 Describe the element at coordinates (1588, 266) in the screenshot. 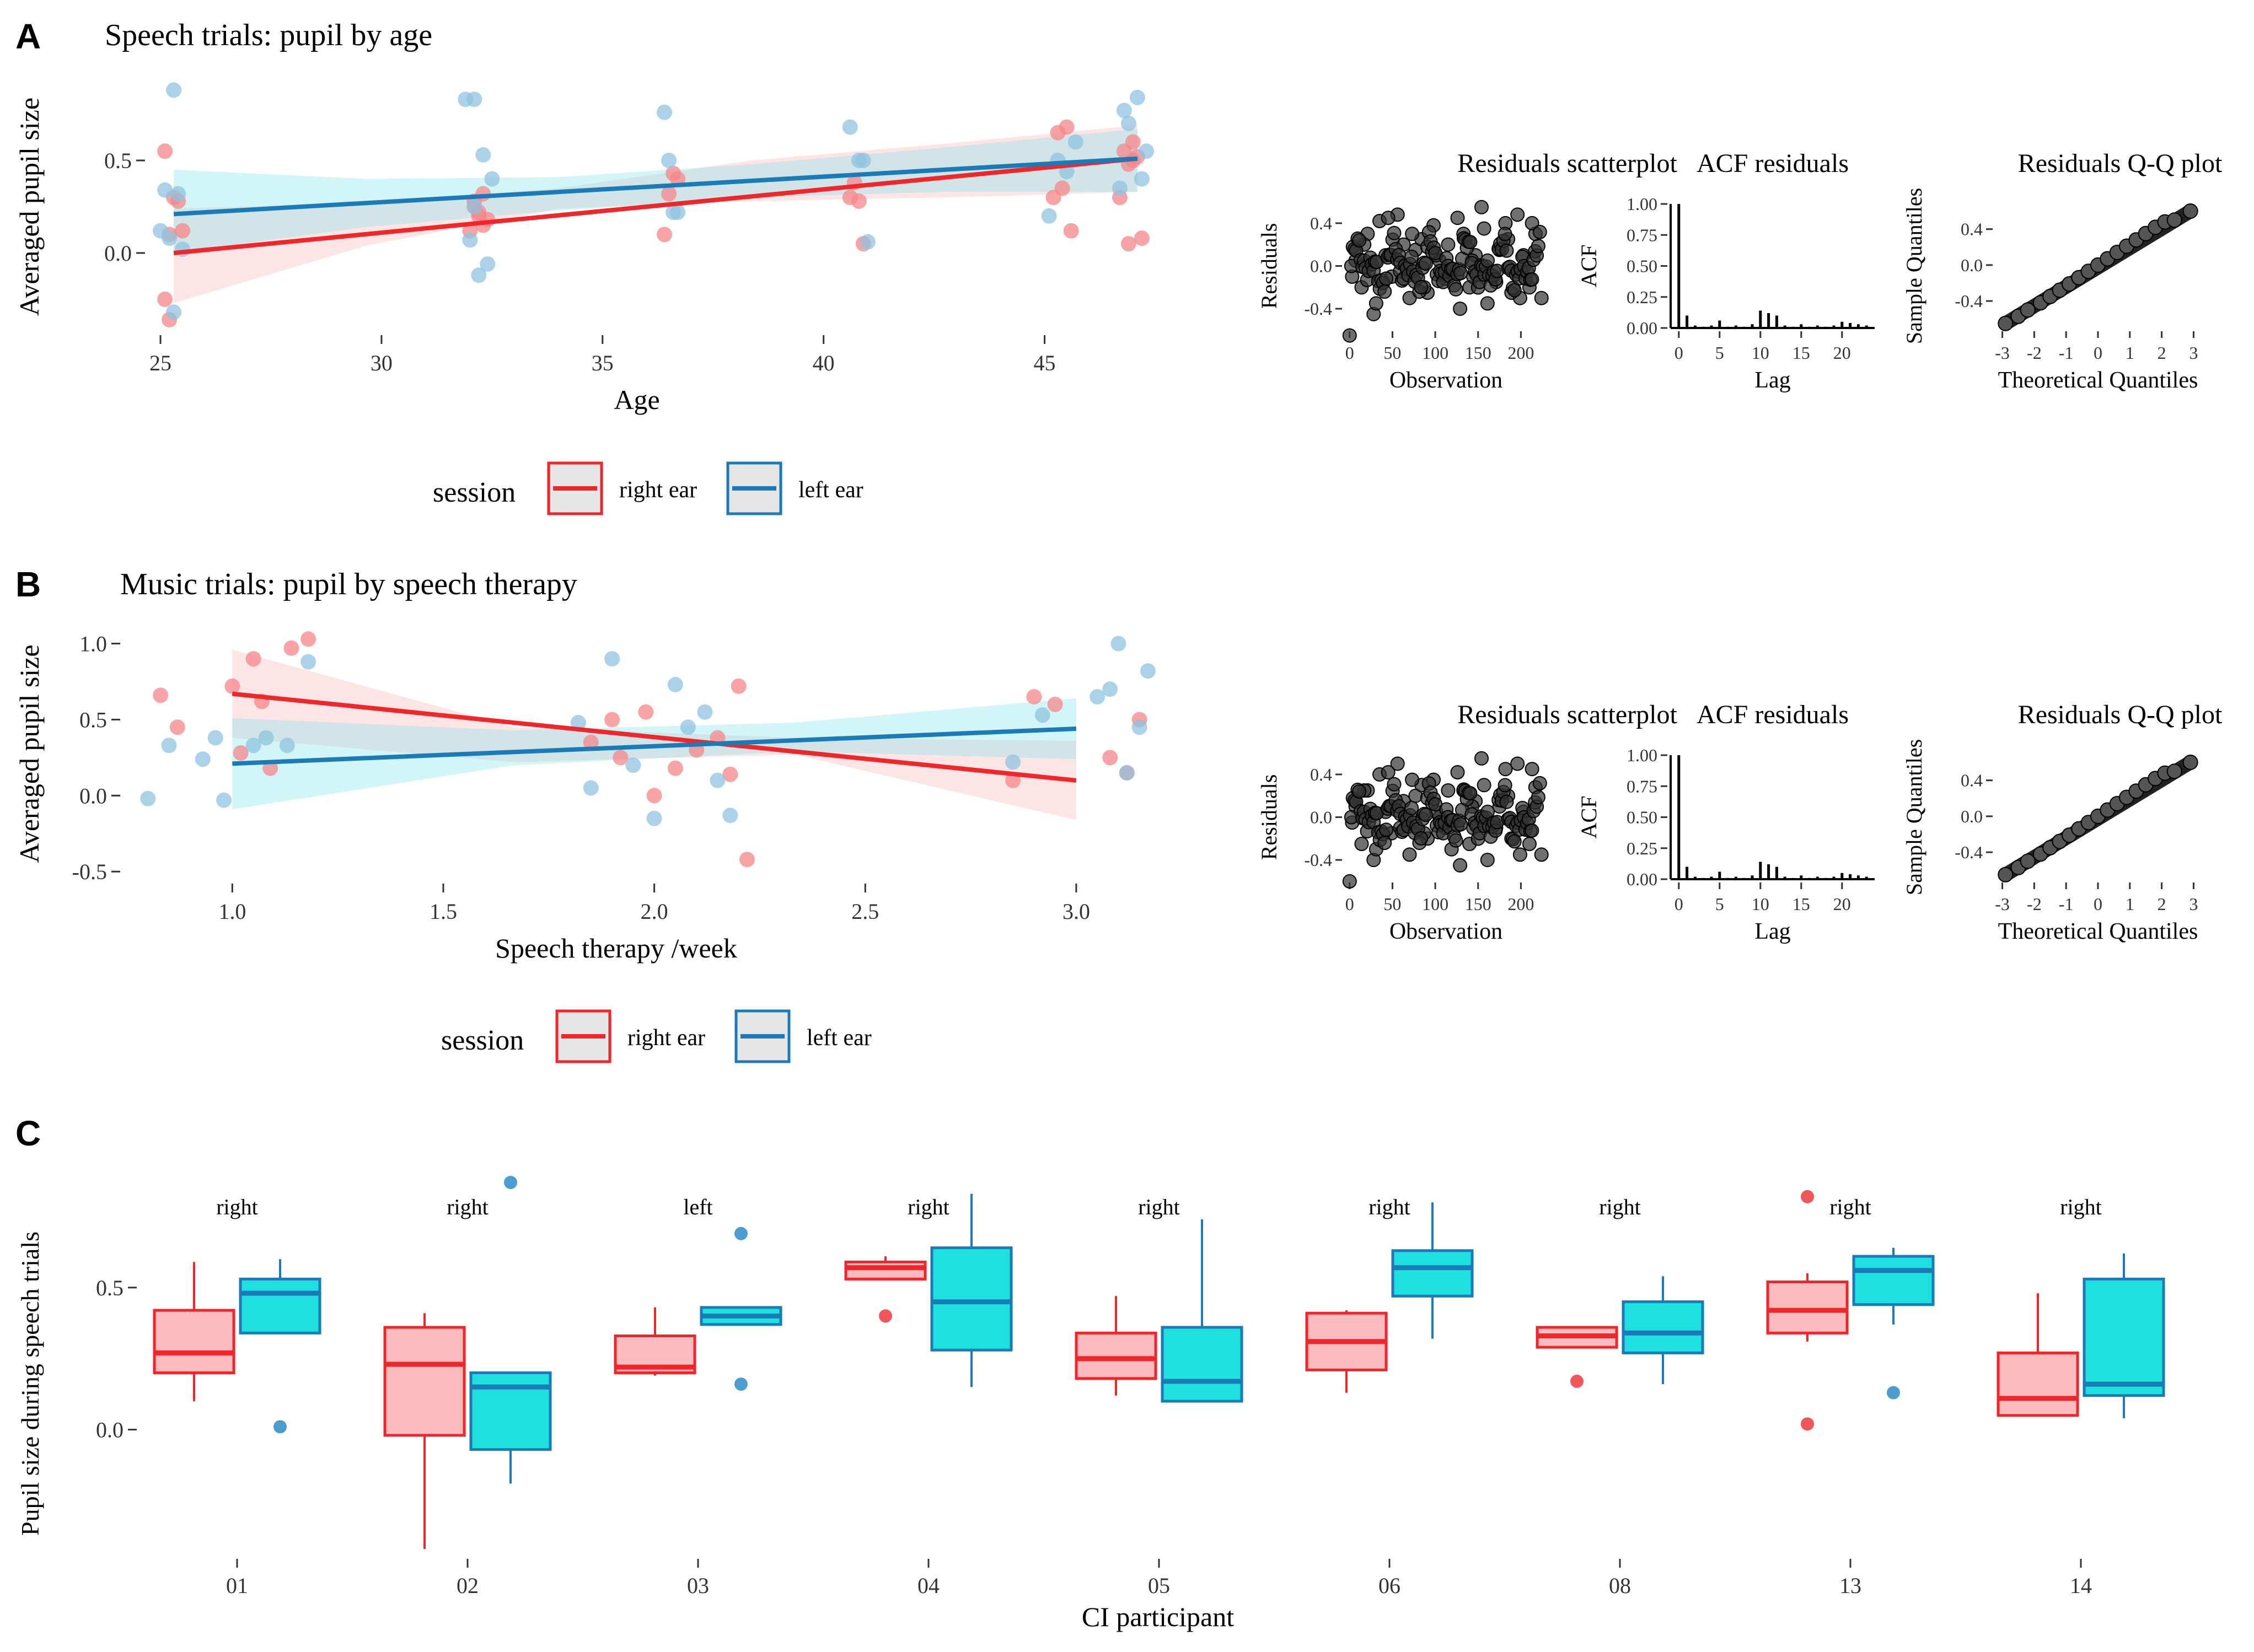

I see `diag-y-label: ACF` at that location.